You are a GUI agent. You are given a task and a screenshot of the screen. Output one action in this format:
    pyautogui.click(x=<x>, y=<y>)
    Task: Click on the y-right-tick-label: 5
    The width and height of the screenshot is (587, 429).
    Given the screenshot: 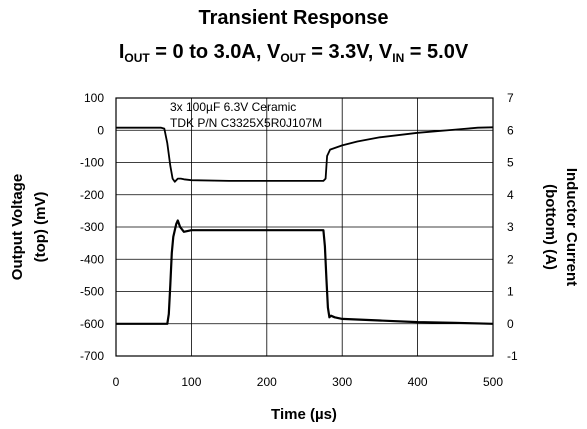 What is the action you would take?
    pyautogui.click(x=510, y=163)
    